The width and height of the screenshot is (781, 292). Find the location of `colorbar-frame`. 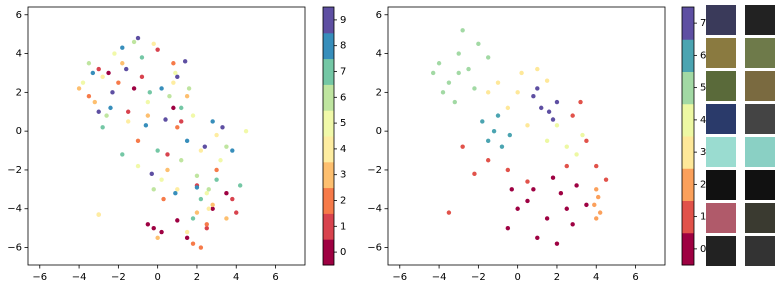

colorbar-frame is located at coordinates (328, 136).